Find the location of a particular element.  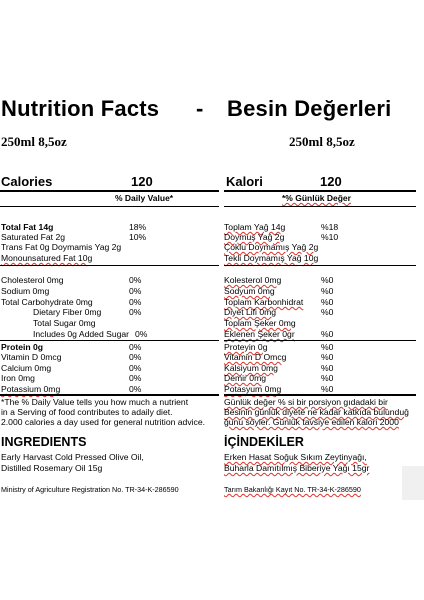

rule-dv-en is located at coordinates (109, 206).